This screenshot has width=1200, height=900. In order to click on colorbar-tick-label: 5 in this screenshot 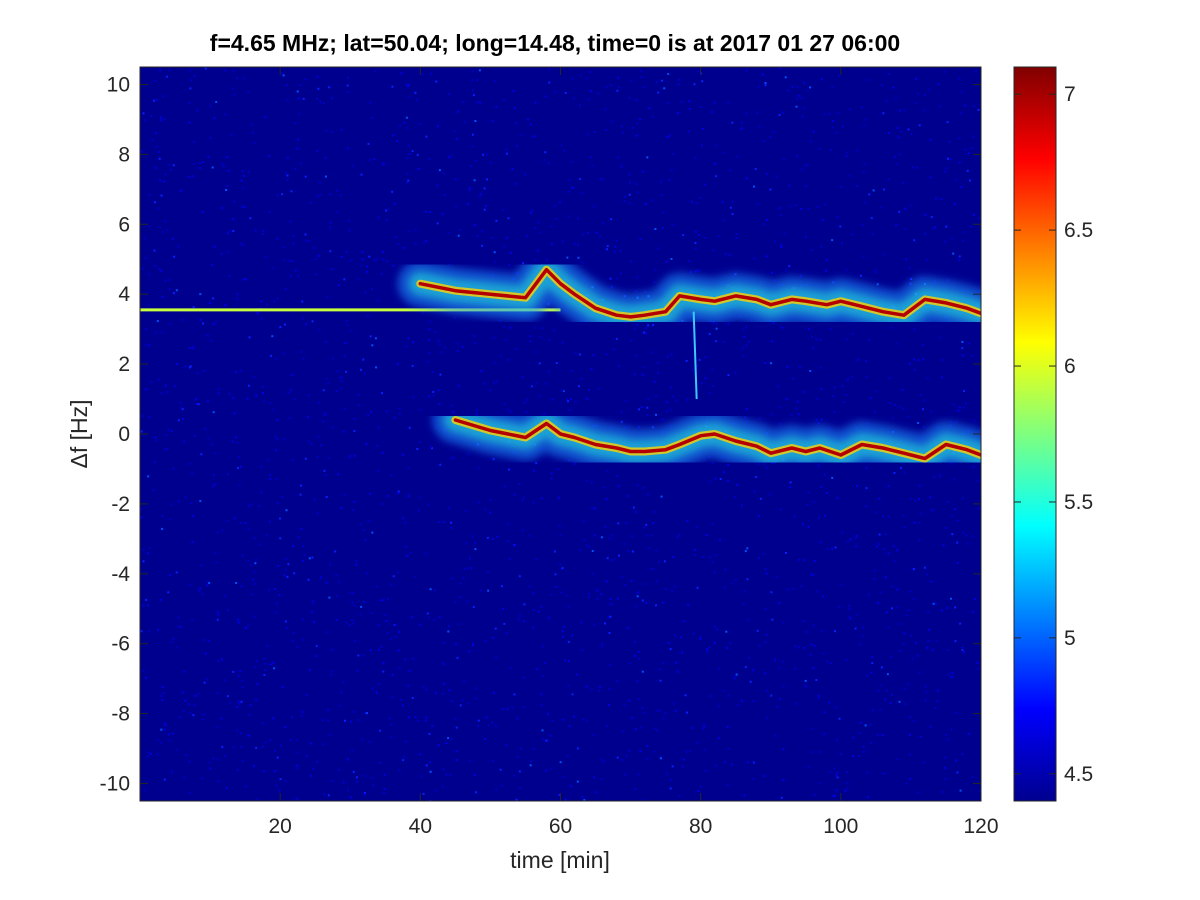, I will do `click(1070, 638)`.